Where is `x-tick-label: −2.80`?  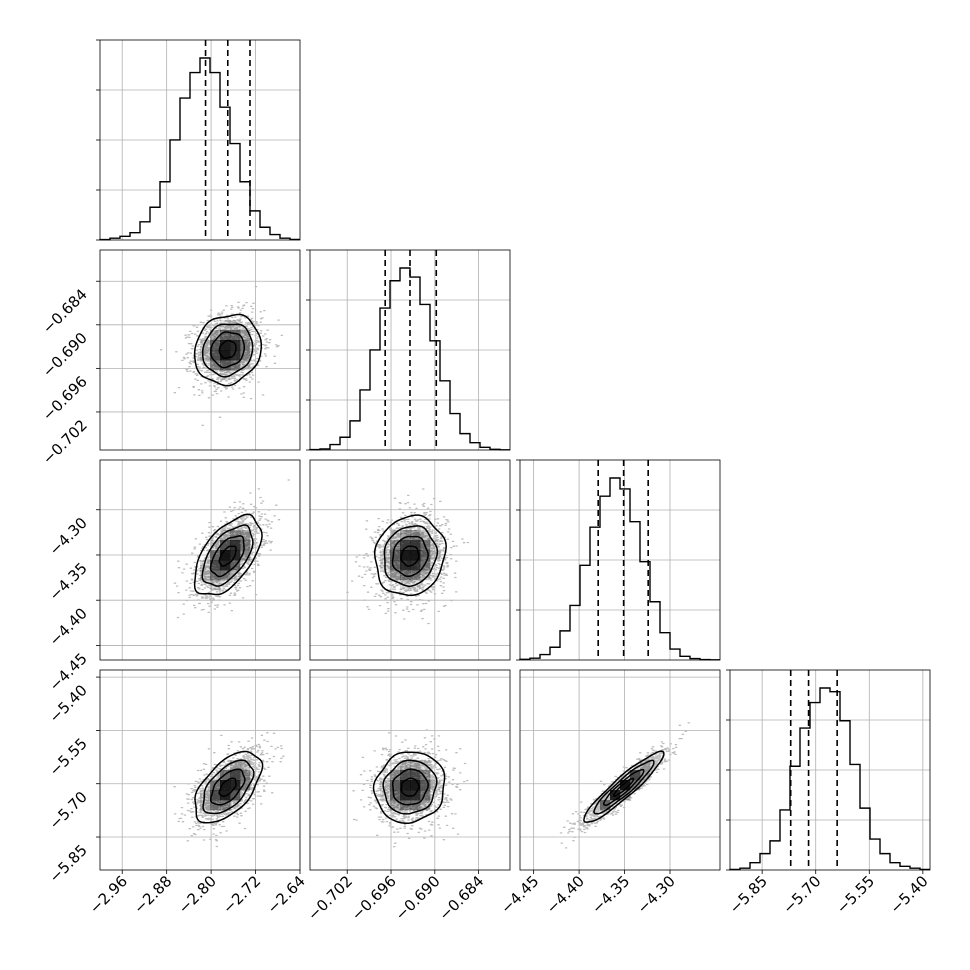
x-tick-label: −2.80 is located at coordinates (197, 894).